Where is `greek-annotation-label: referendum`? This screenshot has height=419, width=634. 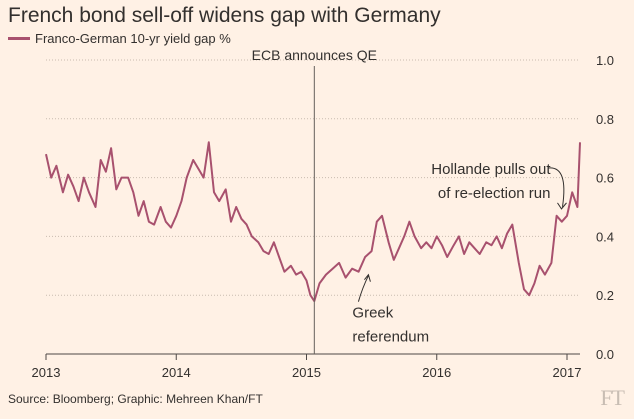
greek-annotation-label: referendum is located at coordinates (390, 337).